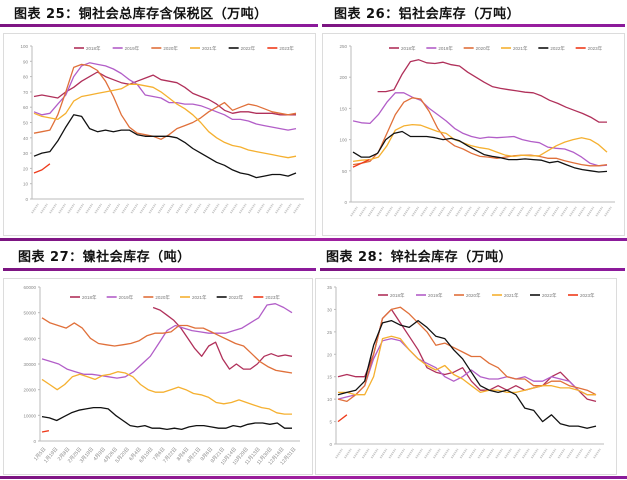  I want to click on chart-25-title-rule, so click(159, 25).